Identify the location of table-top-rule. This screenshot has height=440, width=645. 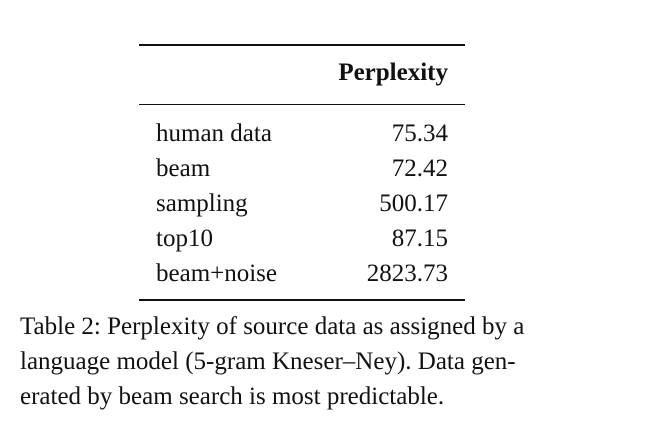
(302, 45).